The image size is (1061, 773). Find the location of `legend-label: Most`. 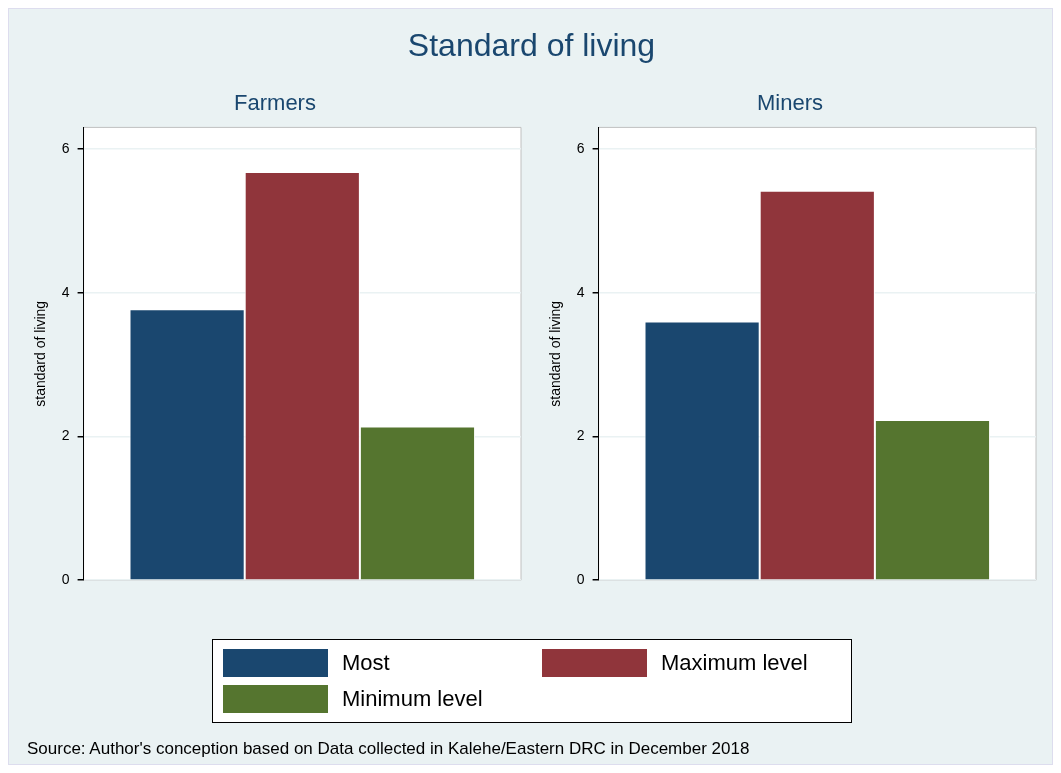

legend-label: Most is located at coordinates (366, 663).